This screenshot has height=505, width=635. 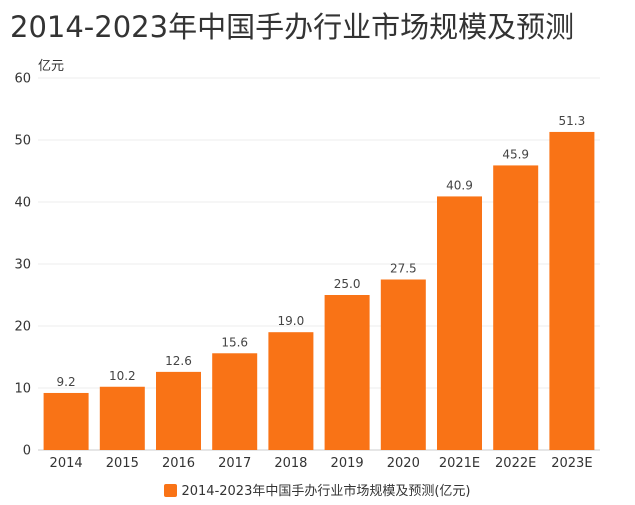 What do you see at coordinates (403, 463) in the screenshot?
I see `x-tick-label: 2020` at bounding box center [403, 463].